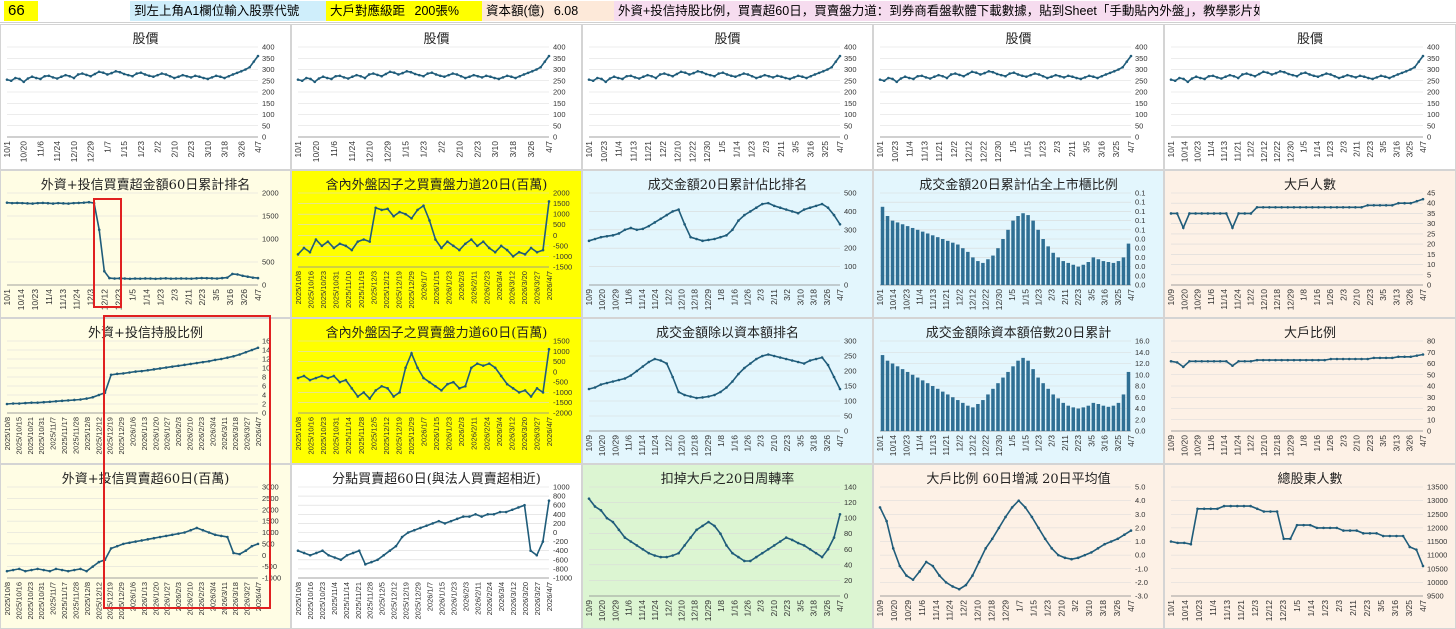  Describe the element at coordinates (21, 11) in the screenshot. I see `stock-code-cell: 66` at that location.